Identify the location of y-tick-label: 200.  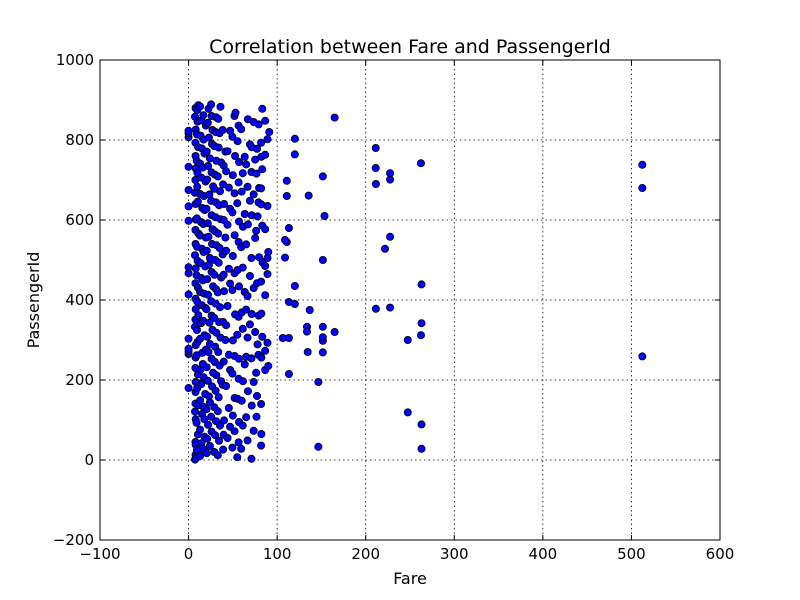
(79, 380).